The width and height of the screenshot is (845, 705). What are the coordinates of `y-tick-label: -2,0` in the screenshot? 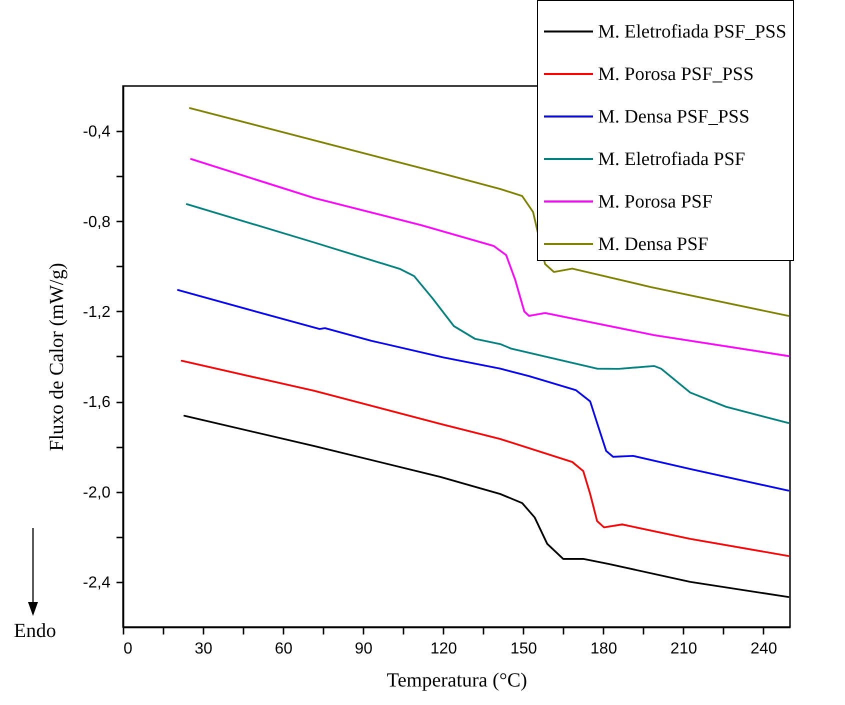 It's located at (96, 493).